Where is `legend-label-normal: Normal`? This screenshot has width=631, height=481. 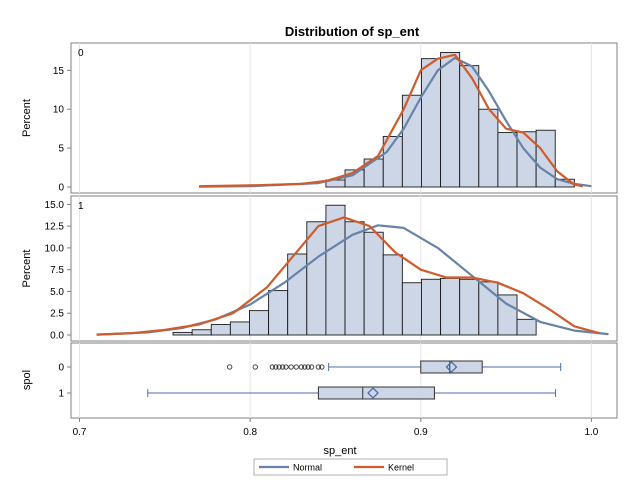
legend-label-normal: Normal is located at coordinates (307, 468).